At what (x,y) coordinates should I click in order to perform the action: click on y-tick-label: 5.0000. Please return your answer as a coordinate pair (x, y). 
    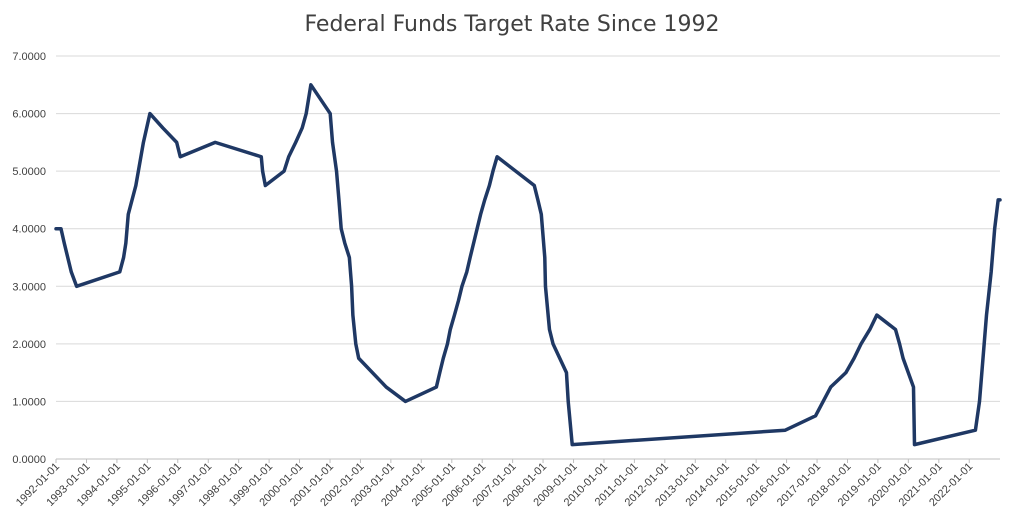
    Looking at the image, I should click on (29, 172).